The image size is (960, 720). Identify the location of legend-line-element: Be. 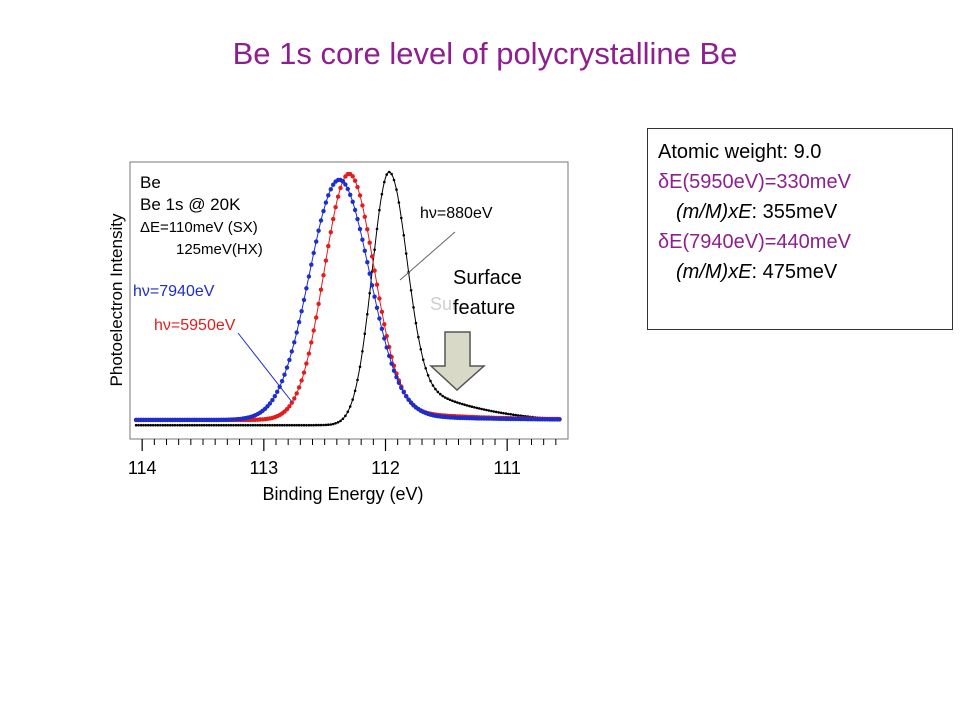
(150, 182).